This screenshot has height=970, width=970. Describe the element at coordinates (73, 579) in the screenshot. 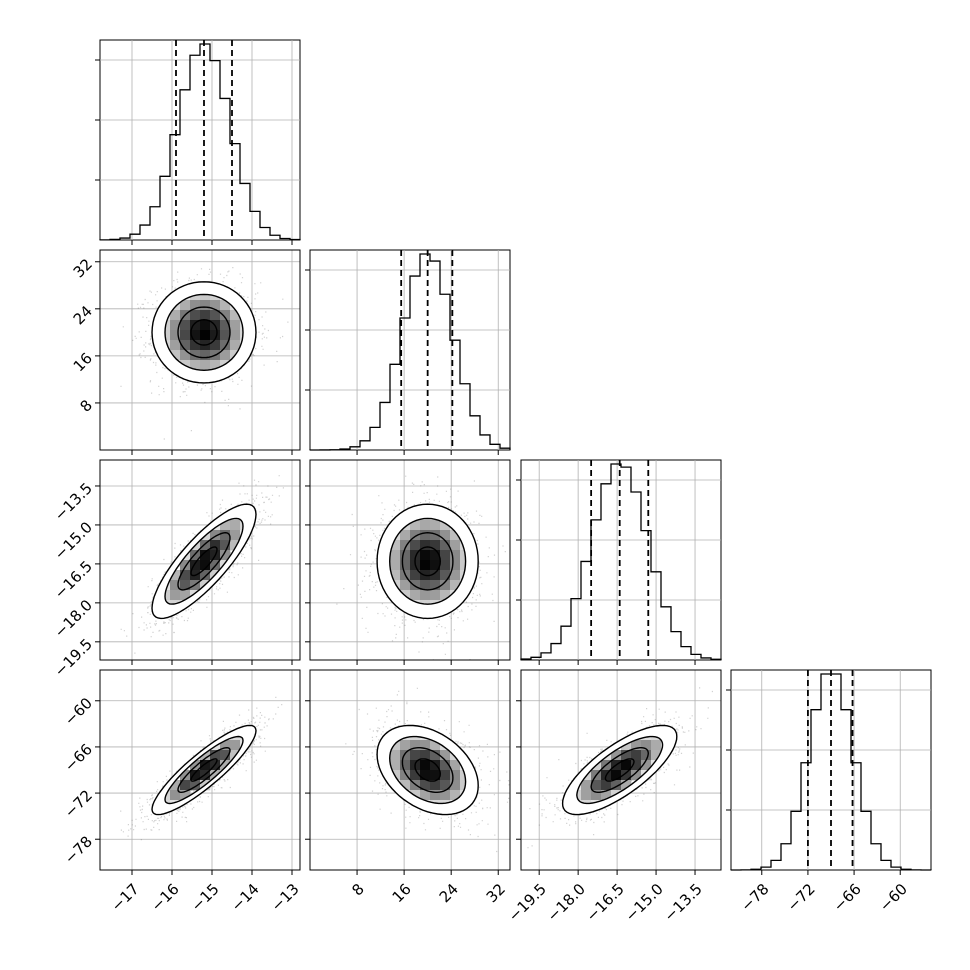

I see `y-tick-label: −16.5` at that location.